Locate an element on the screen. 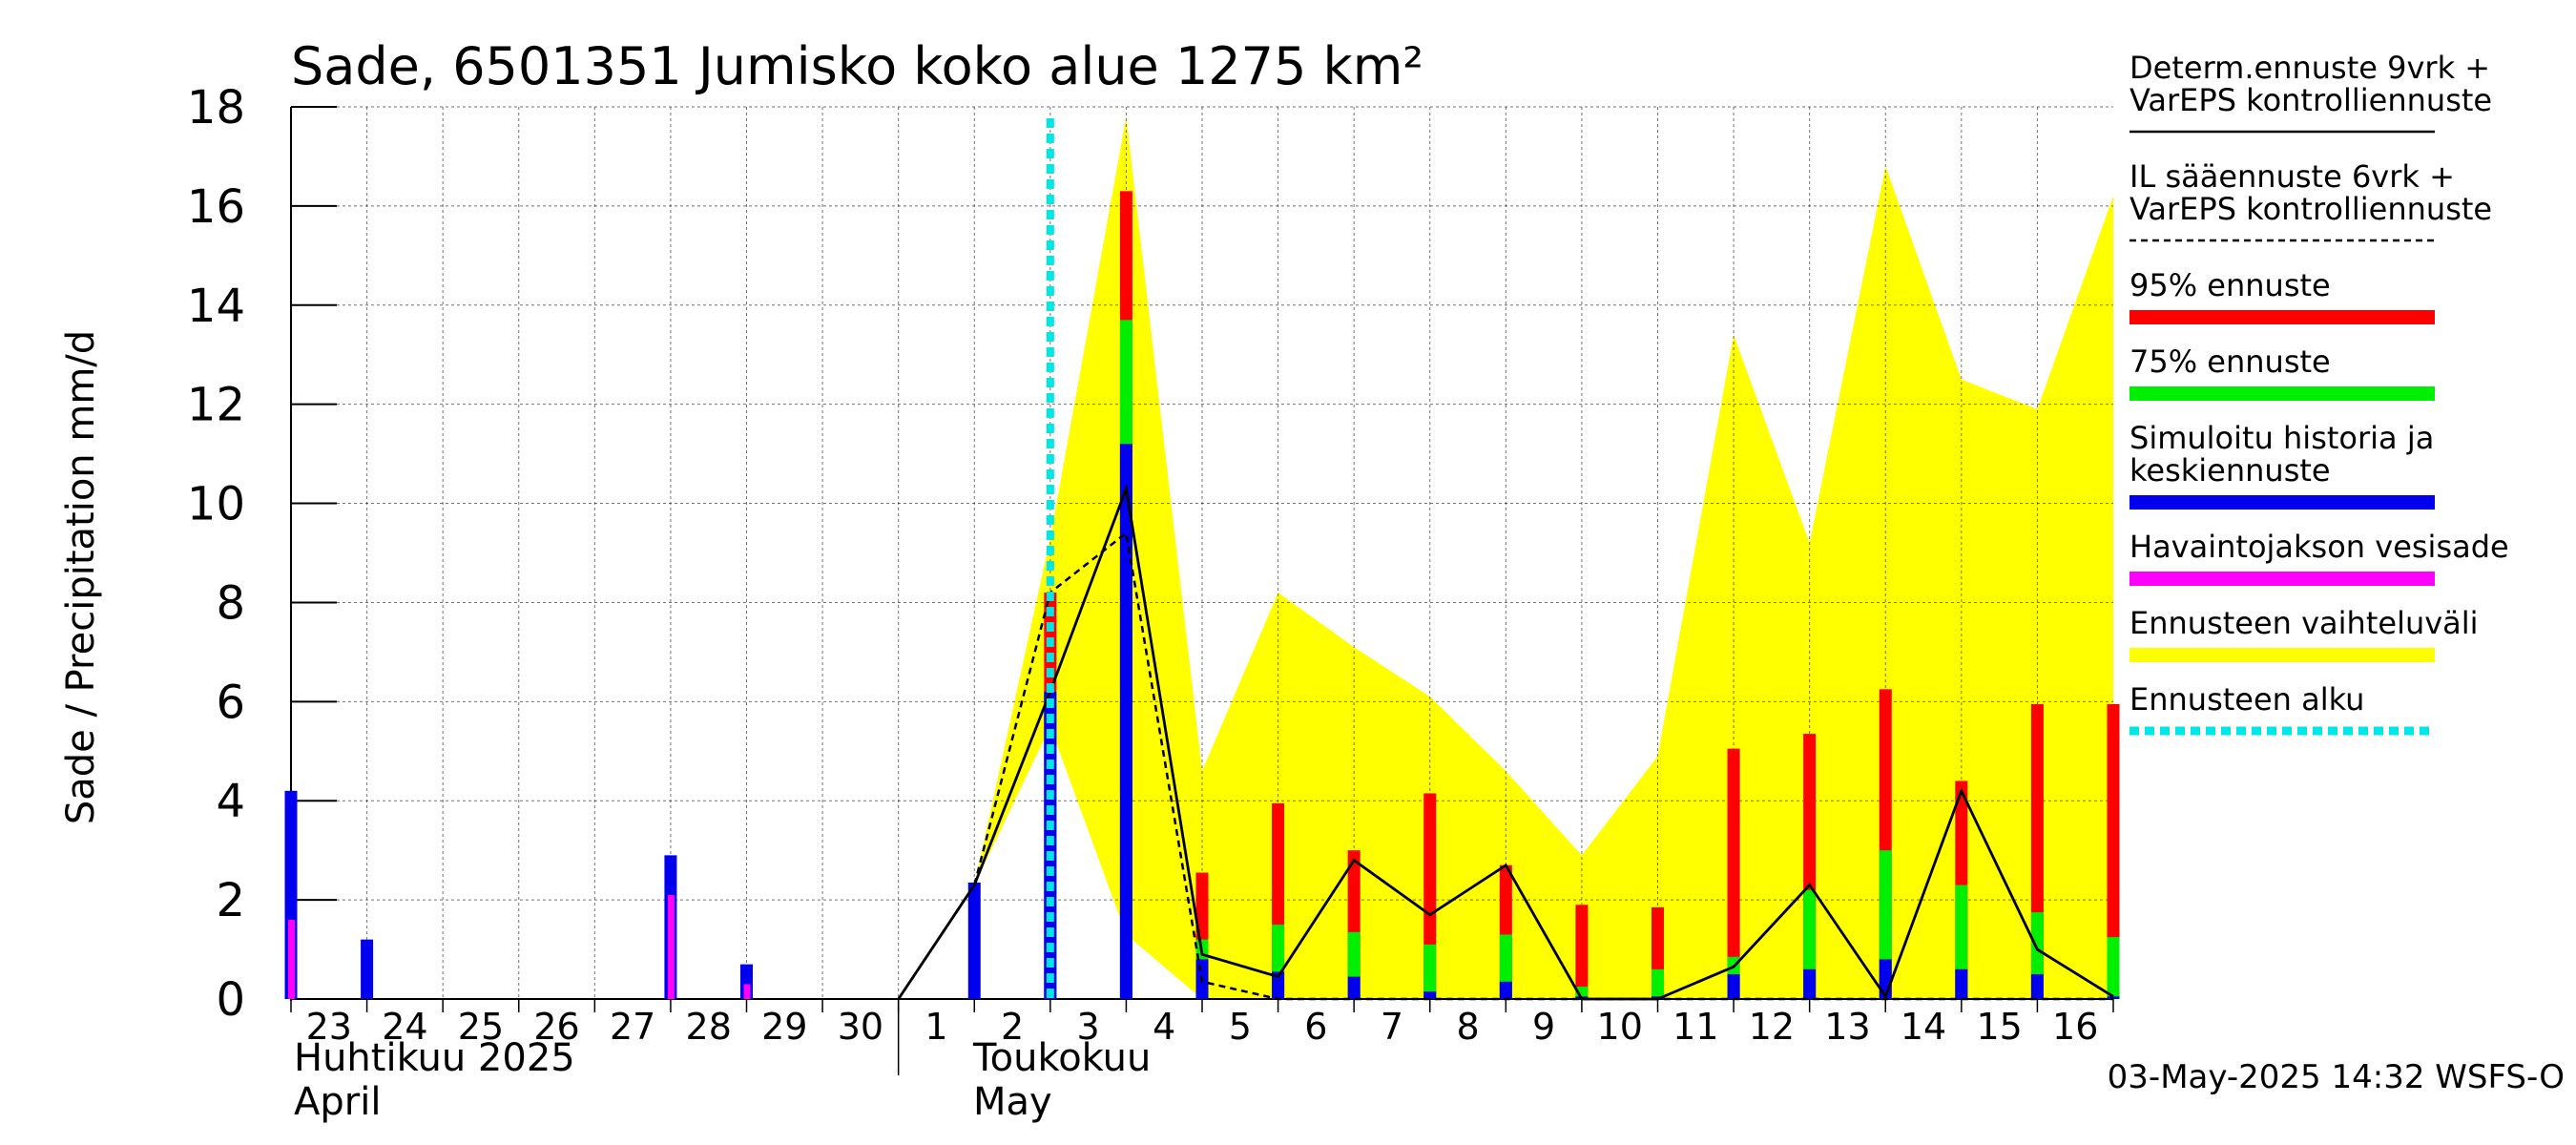  legend-label: Simuloitu historia ja is located at coordinates (2281, 438).